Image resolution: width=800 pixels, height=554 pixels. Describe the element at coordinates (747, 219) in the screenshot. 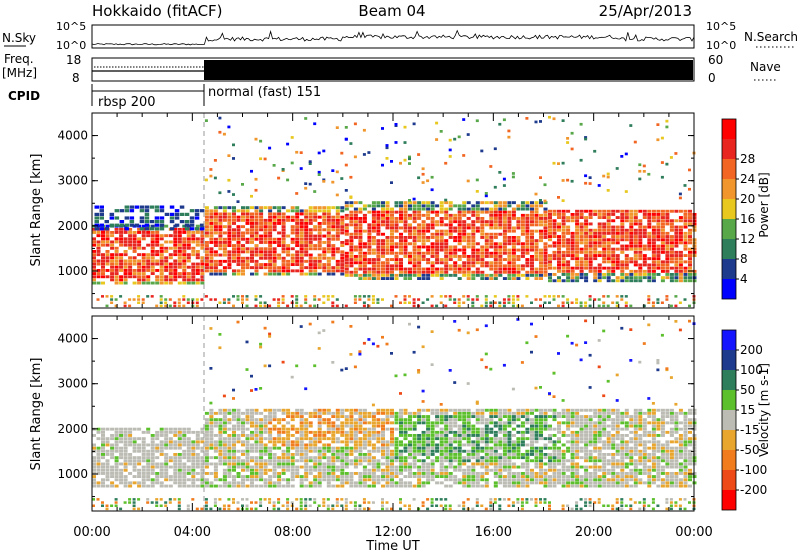

I see `colorbar-tick-label: 16` at that location.